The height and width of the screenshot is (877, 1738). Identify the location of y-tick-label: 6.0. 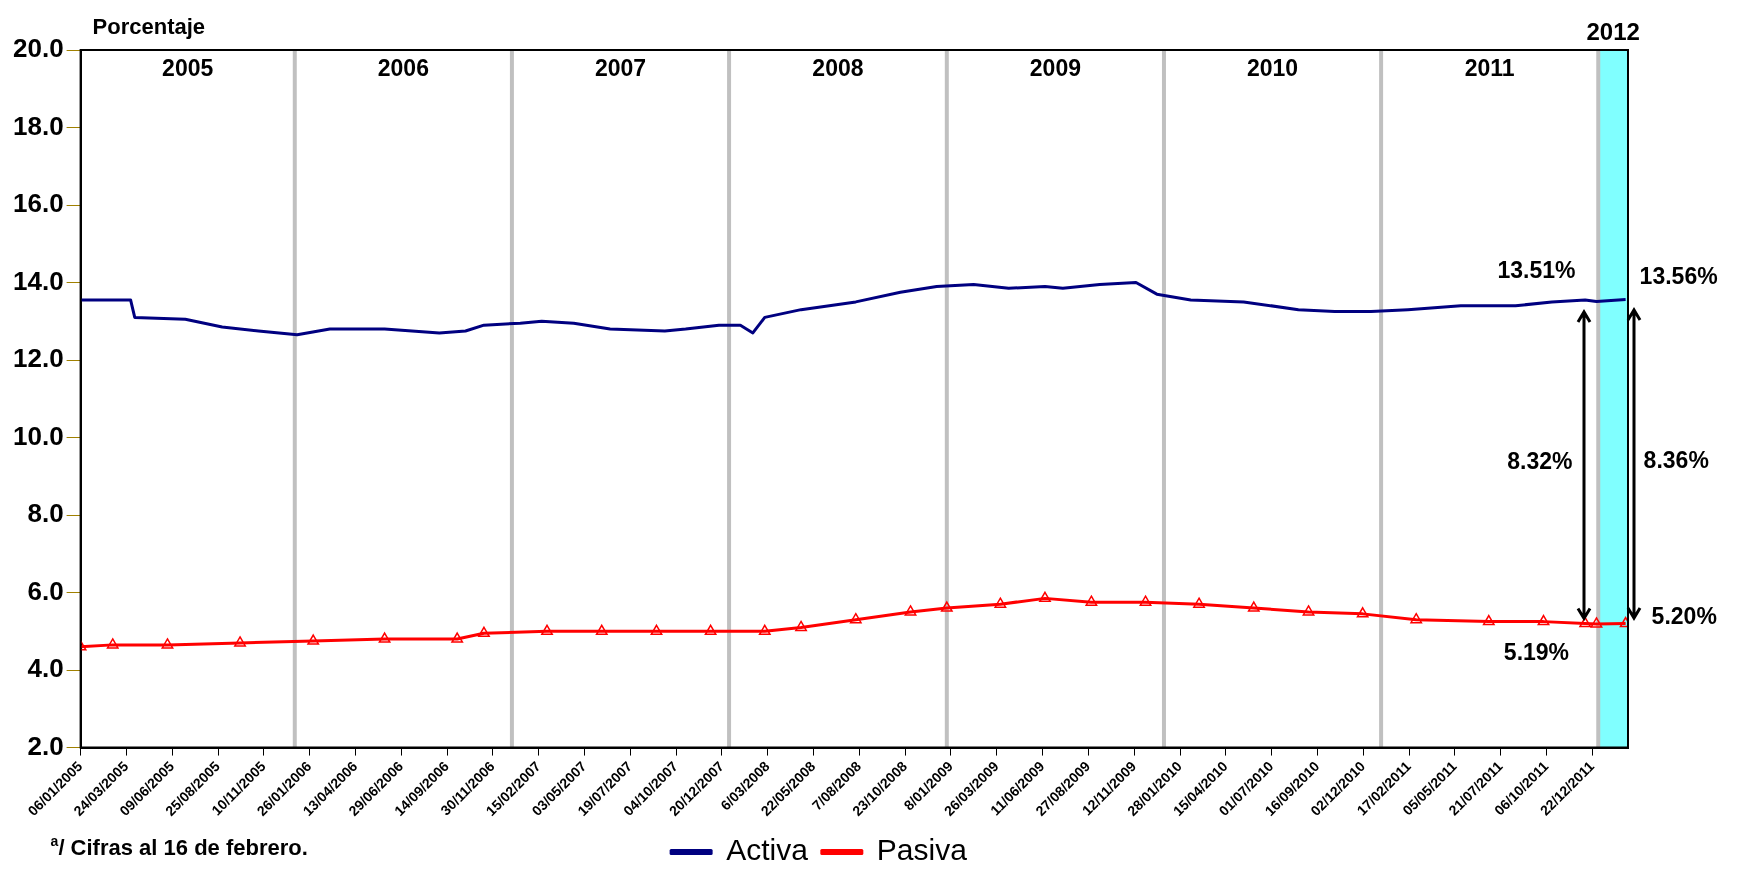
(45, 590).